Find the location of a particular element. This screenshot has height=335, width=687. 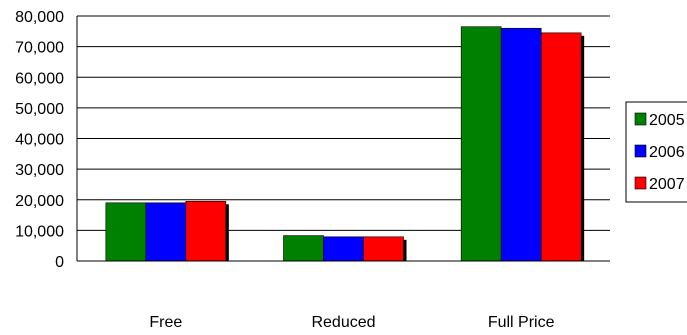

y-tick-label: 70,000 is located at coordinates (39, 48).